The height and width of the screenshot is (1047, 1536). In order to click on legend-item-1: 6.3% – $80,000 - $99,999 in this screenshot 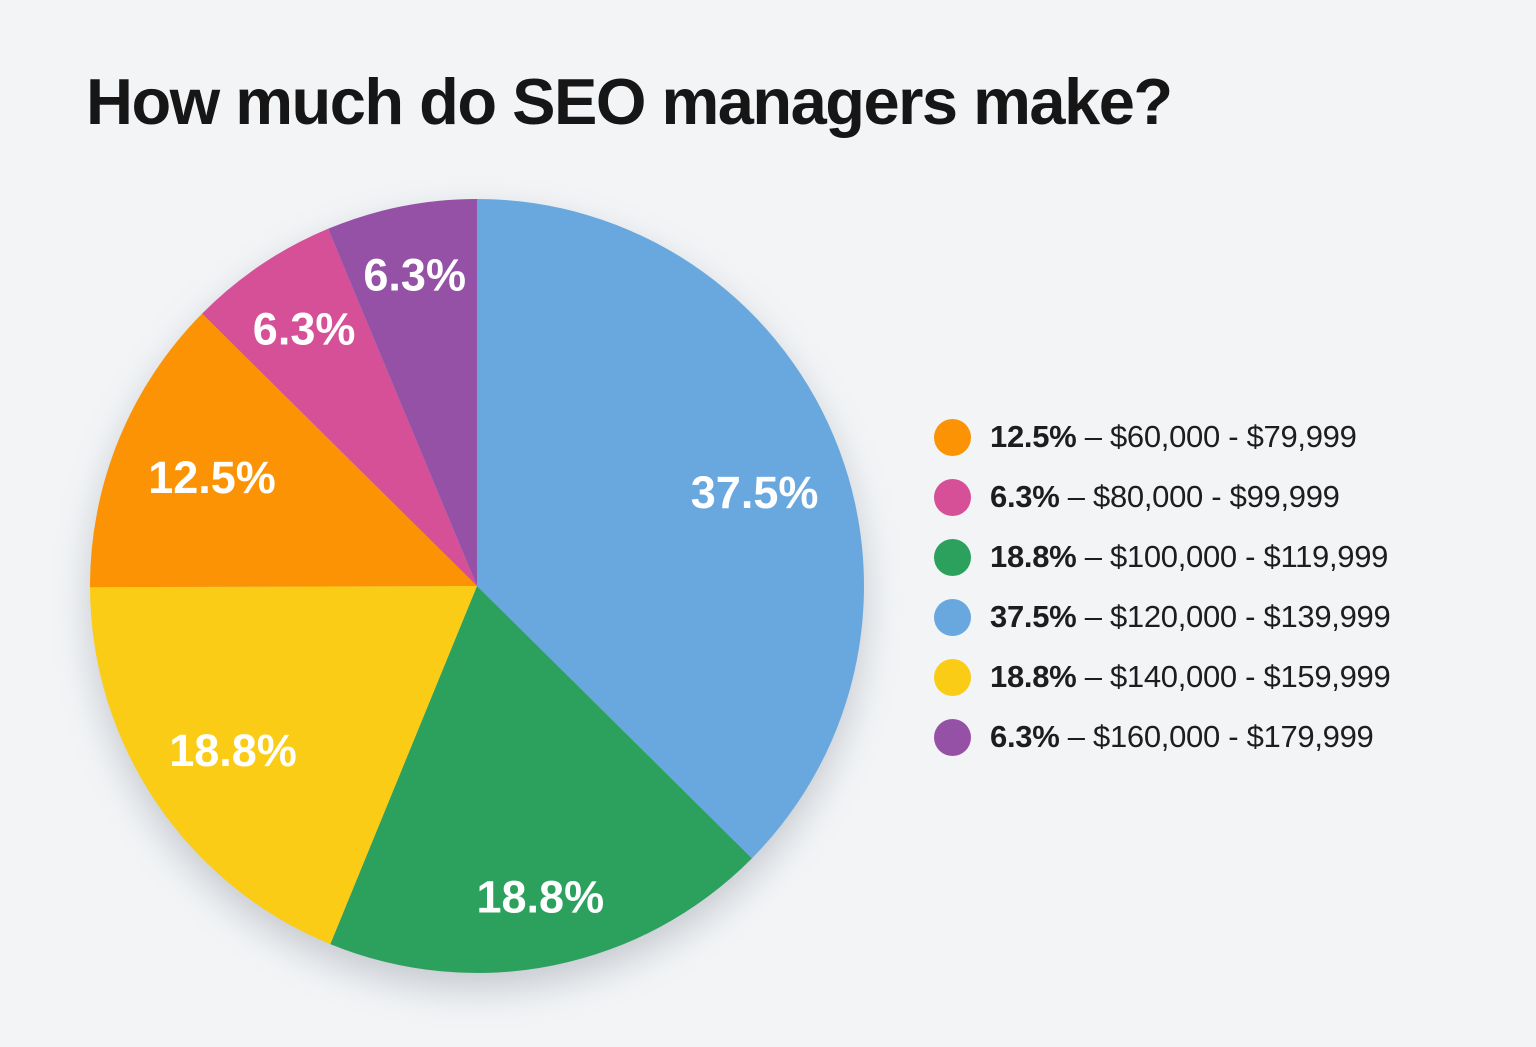, I will do `click(1162, 497)`.